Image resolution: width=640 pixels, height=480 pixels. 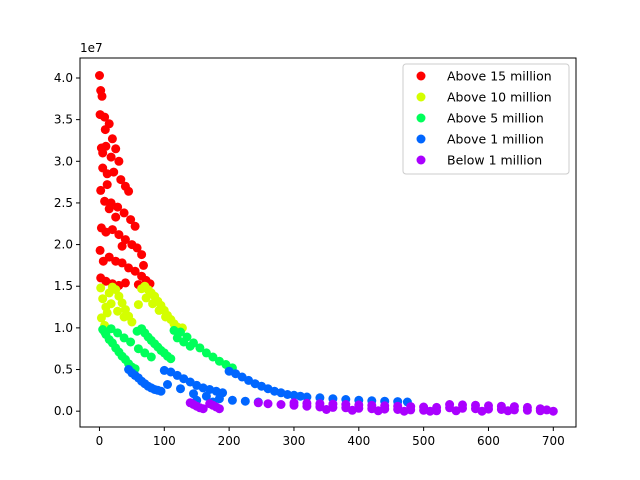 I want to click on y-tick-label: 4.0, so click(x=63, y=78).